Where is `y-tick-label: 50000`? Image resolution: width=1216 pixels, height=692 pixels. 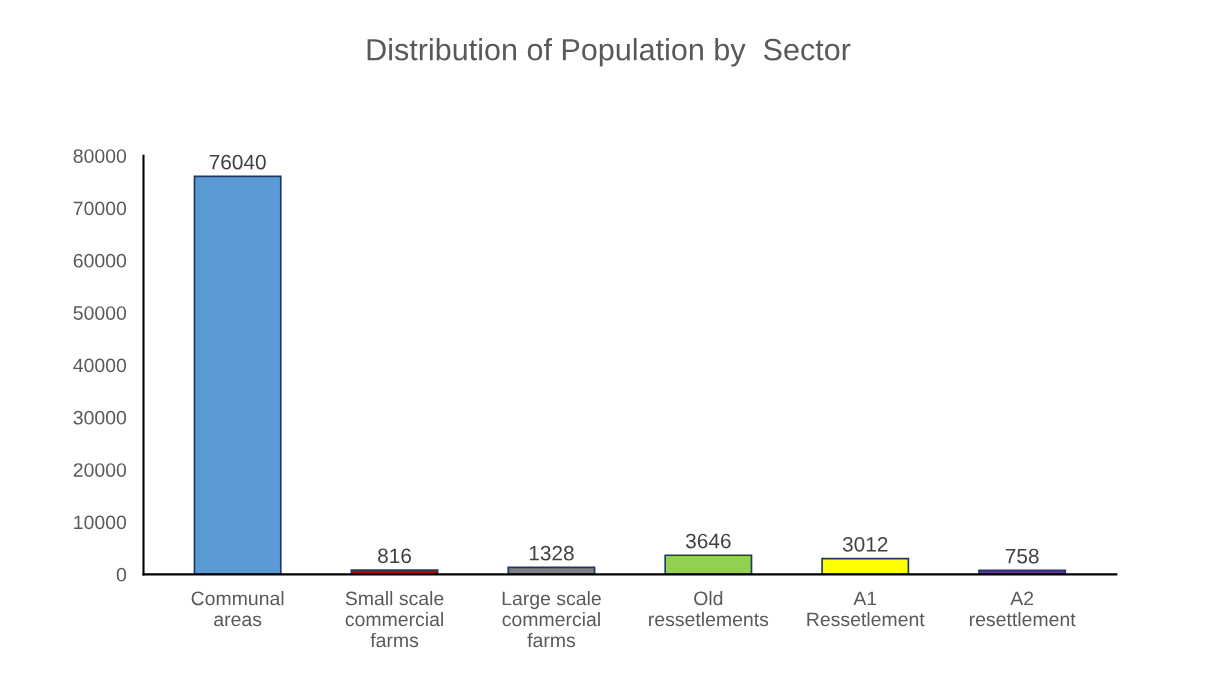 y-tick-label: 50000 is located at coordinates (100, 313).